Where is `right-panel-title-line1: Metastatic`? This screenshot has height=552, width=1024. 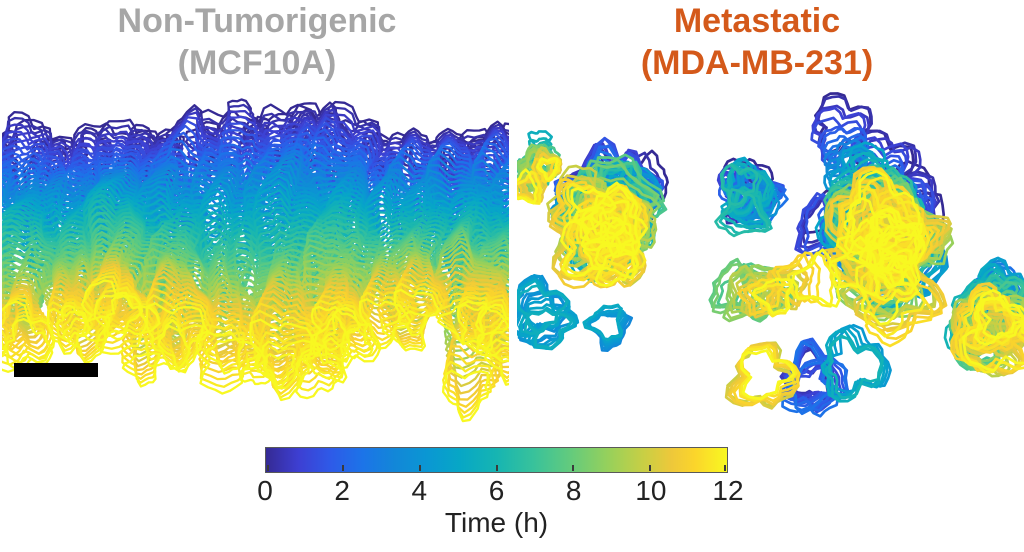 right-panel-title-line1: Metastatic is located at coordinates (757, 21).